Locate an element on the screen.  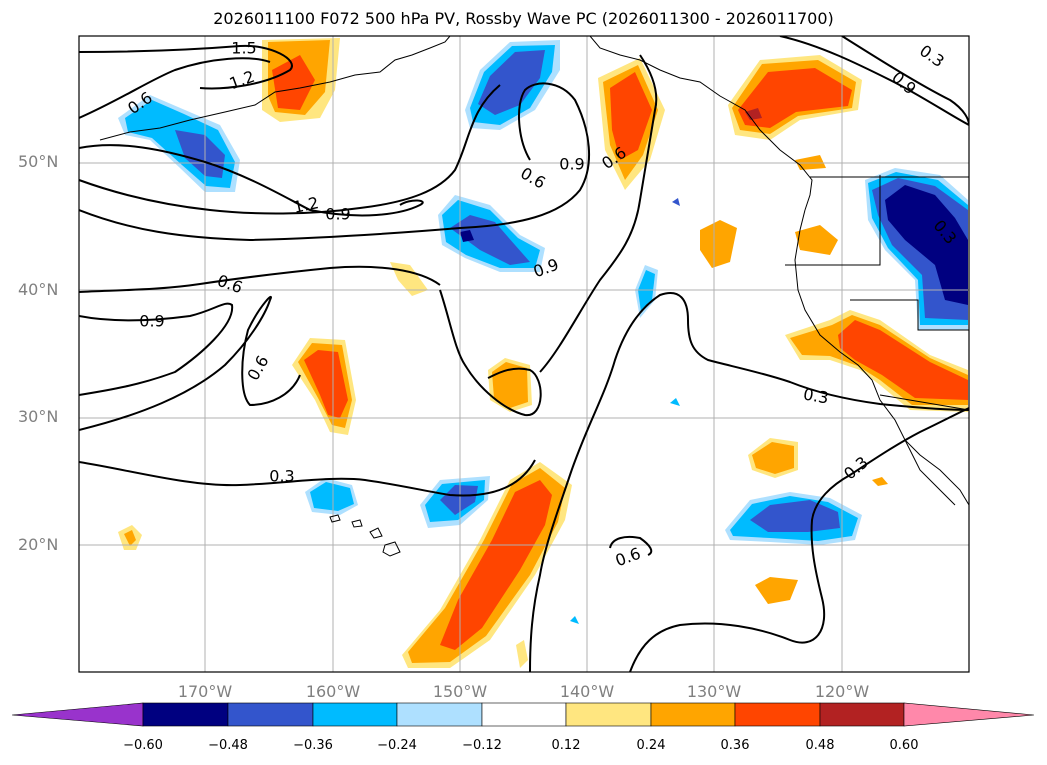
anomaly-pos-aleutian-inner is located at coordinates (293, 82).